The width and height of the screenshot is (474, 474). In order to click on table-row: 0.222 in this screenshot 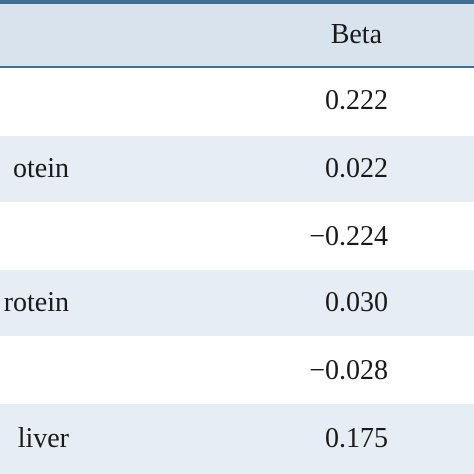, I will do `click(237, 101)`.